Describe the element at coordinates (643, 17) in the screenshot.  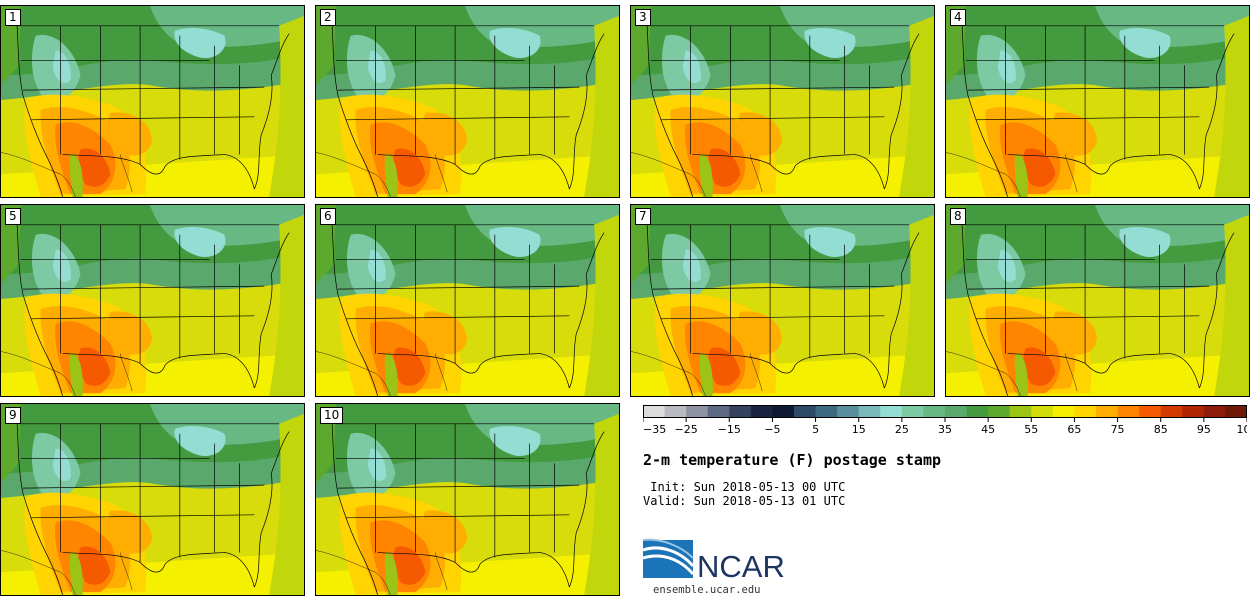
I see `member-number-label: 3` at that location.